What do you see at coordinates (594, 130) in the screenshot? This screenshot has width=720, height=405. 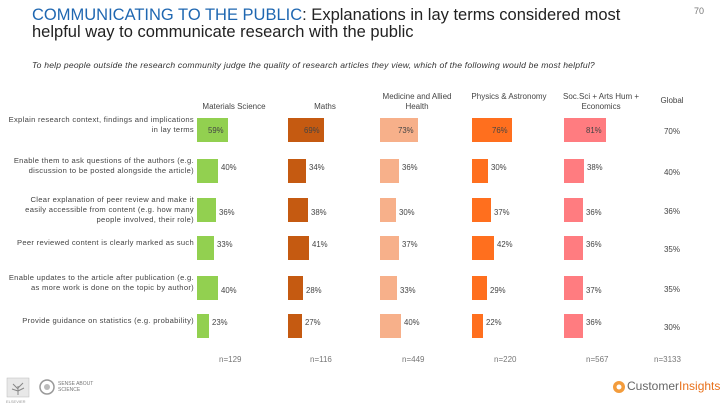 I see `data-label: 81%` at bounding box center [594, 130].